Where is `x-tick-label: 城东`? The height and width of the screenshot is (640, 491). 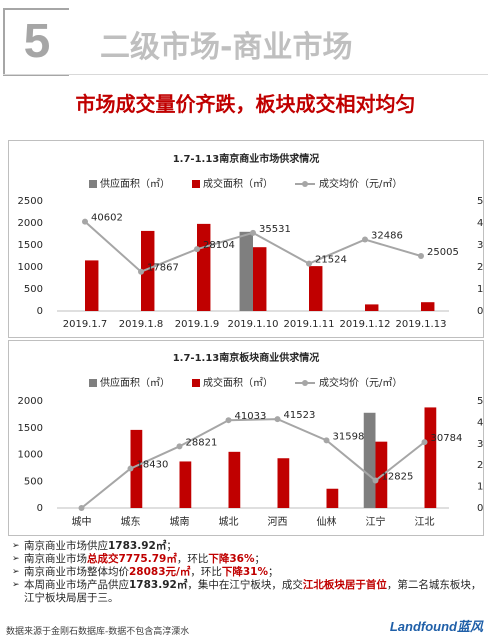
x-tick-label: 城东 is located at coordinates (131, 521).